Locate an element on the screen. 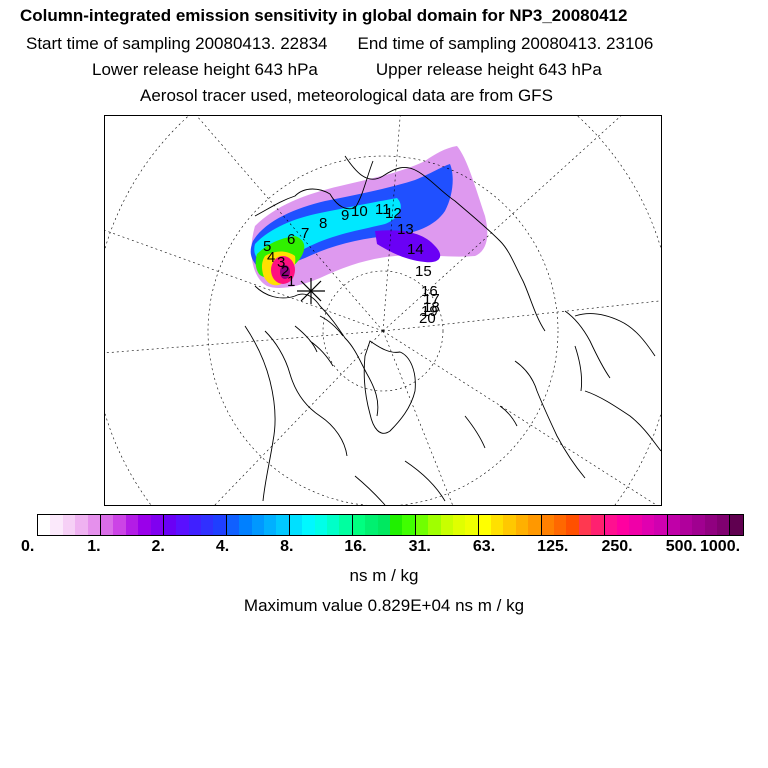 The width and height of the screenshot is (768, 768). trajectory-label: 14 is located at coordinates (415, 249).